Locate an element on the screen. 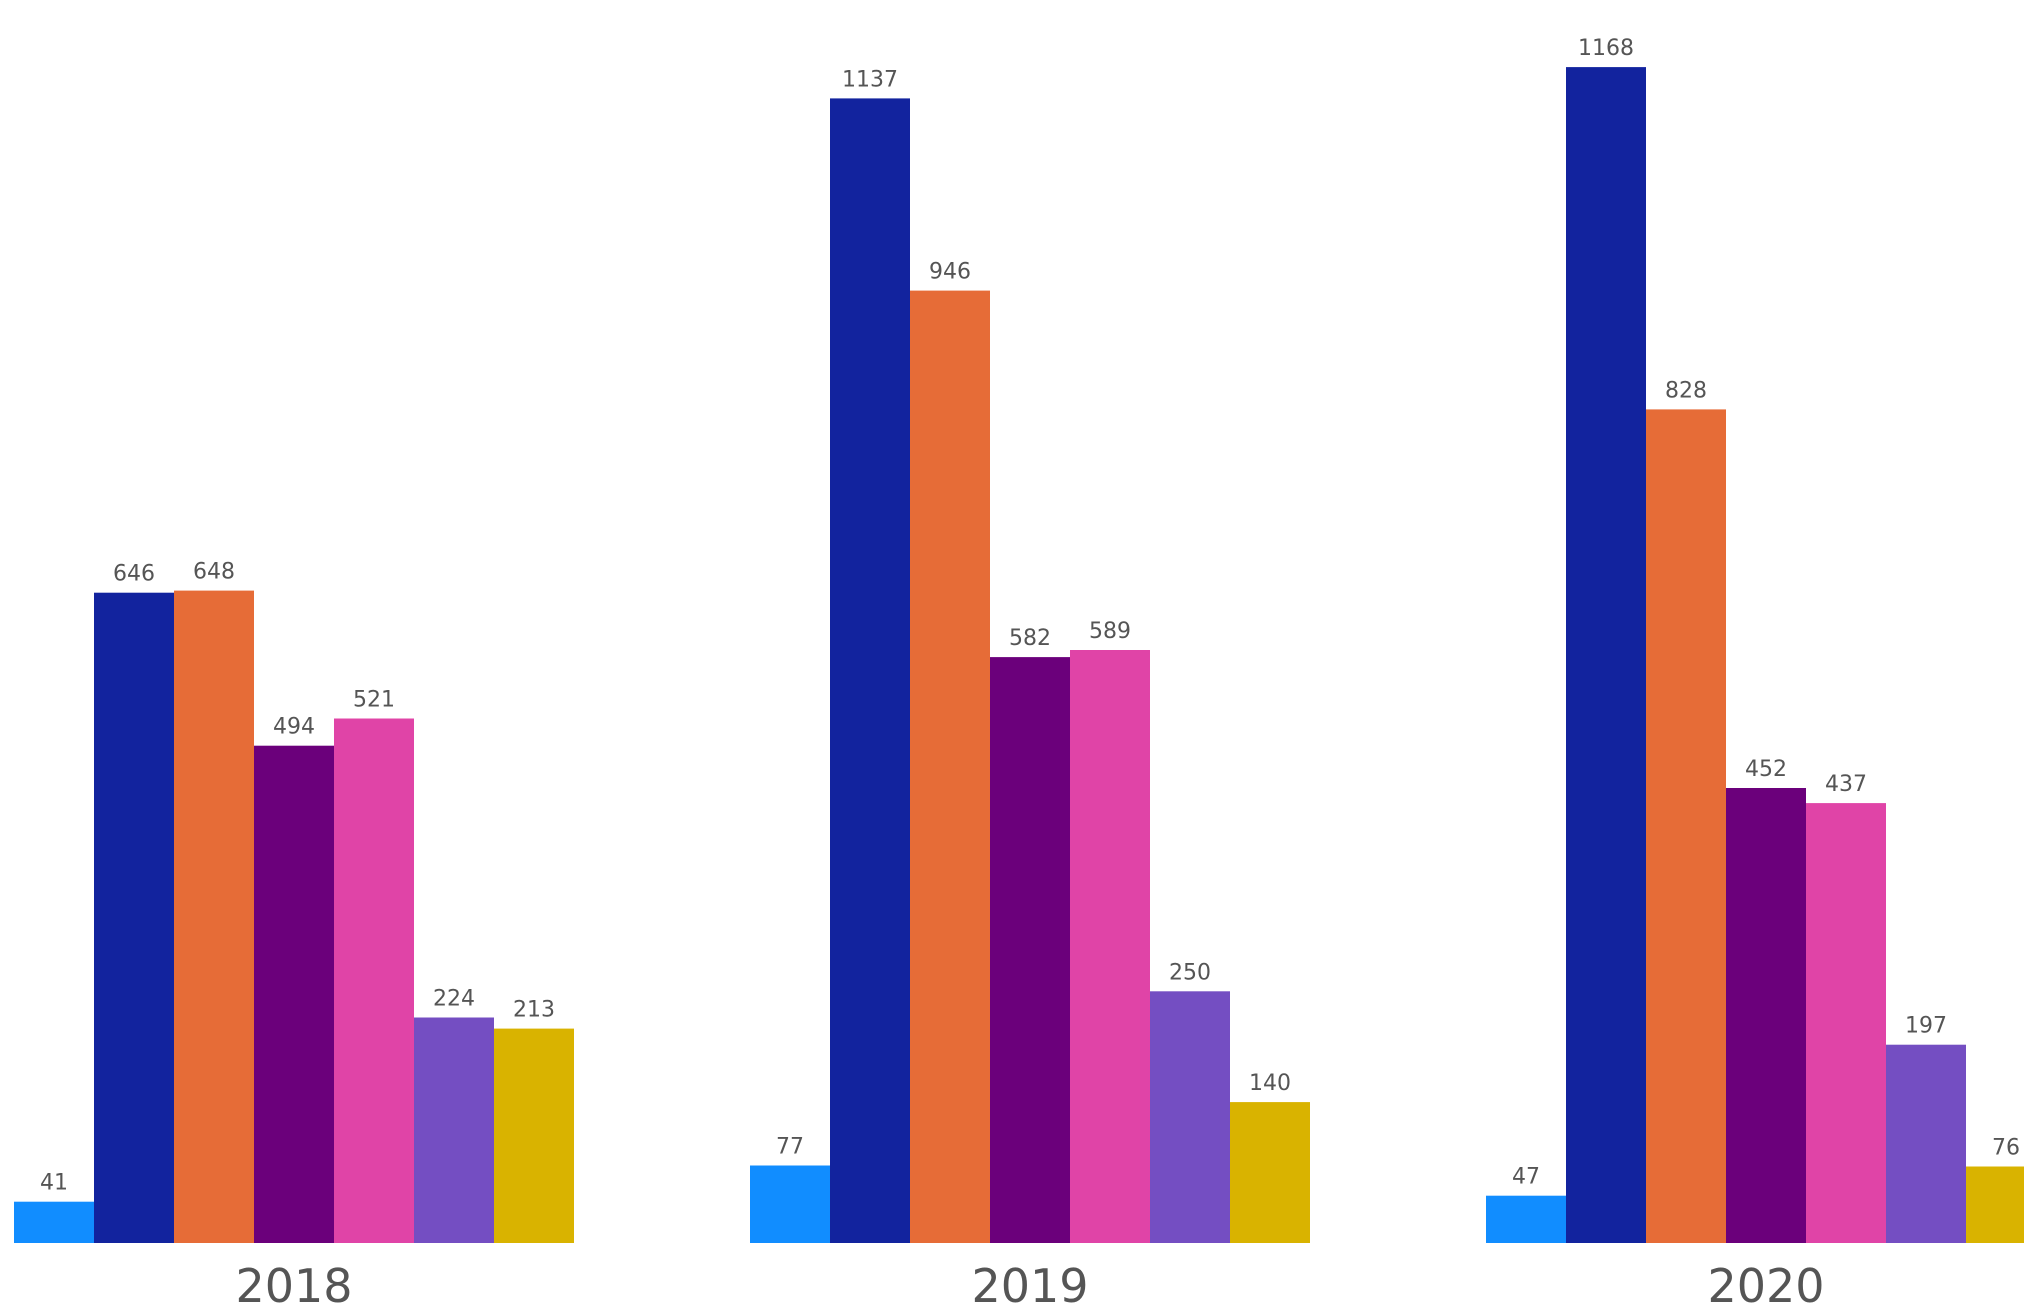  data-label-2019-series-3: 946 is located at coordinates (950, 272).